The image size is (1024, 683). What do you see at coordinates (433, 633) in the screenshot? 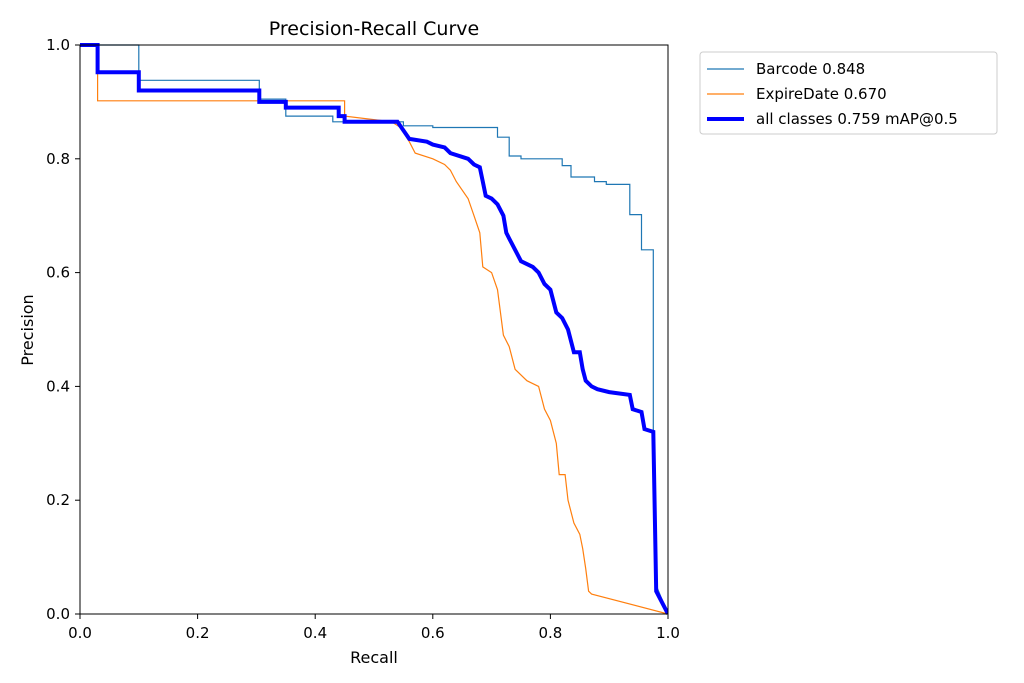
I see `x-tick-label: 0.6` at bounding box center [433, 633].